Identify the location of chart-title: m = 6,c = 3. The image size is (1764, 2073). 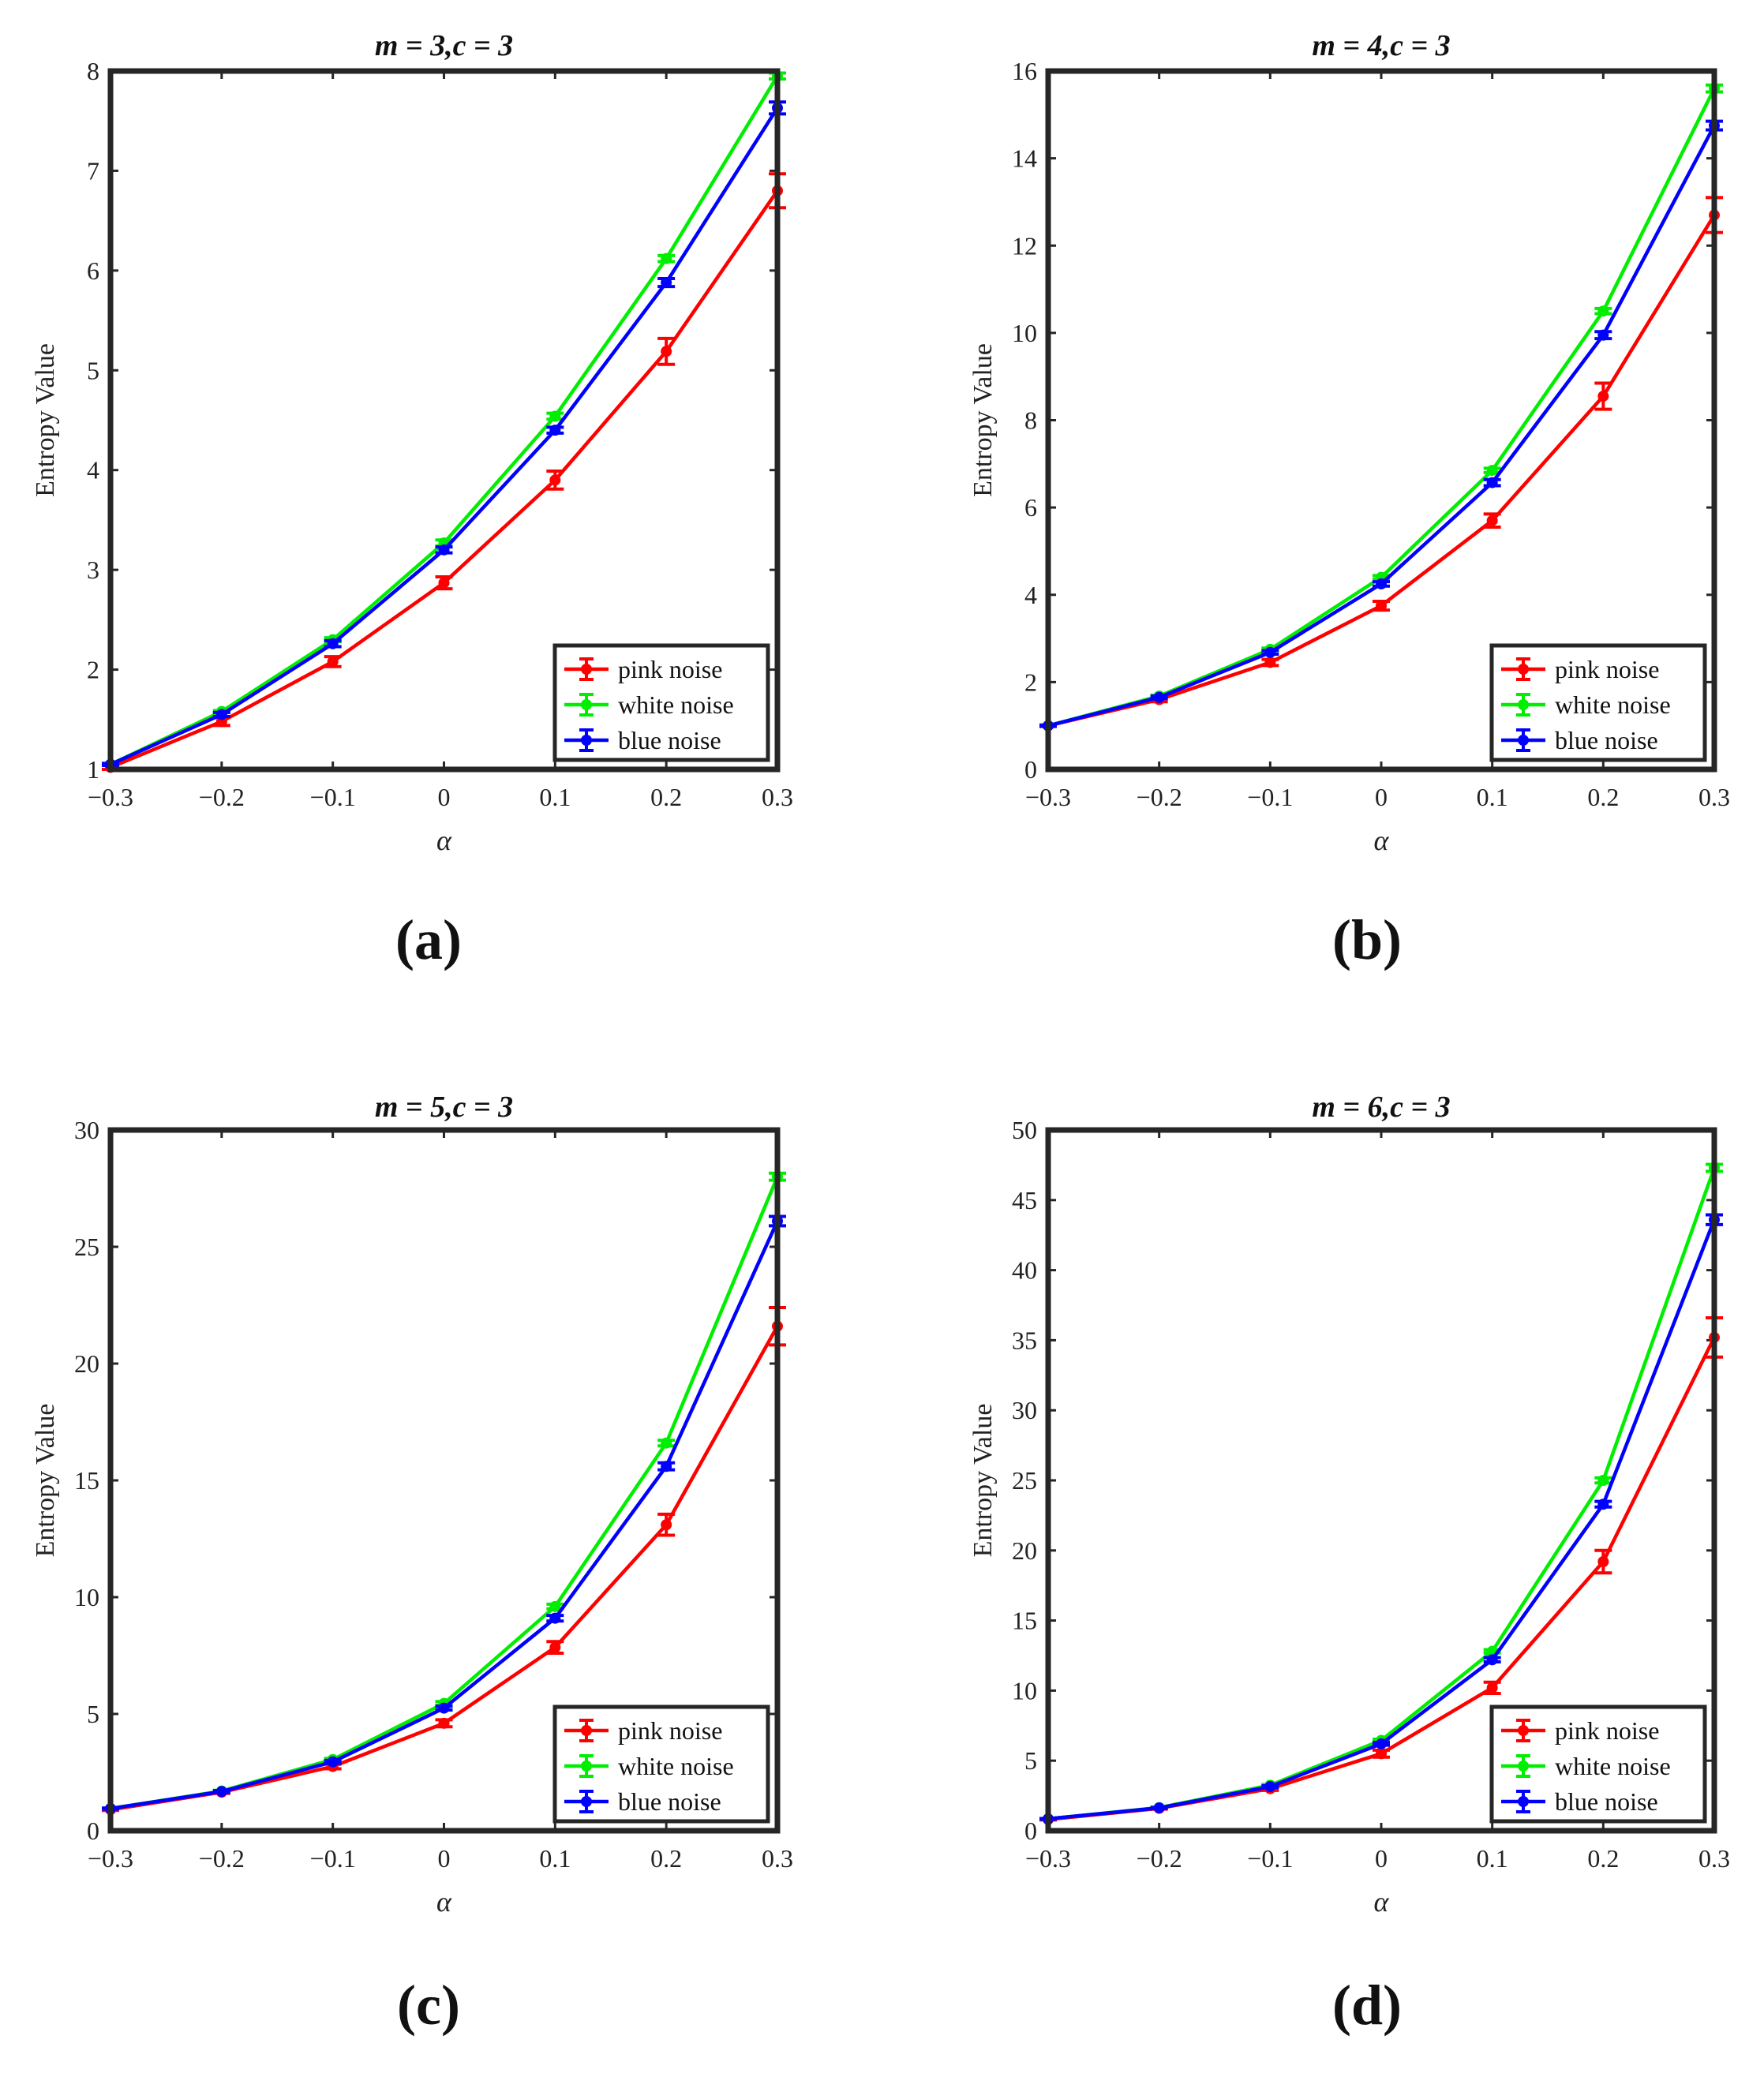
(1381, 1107).